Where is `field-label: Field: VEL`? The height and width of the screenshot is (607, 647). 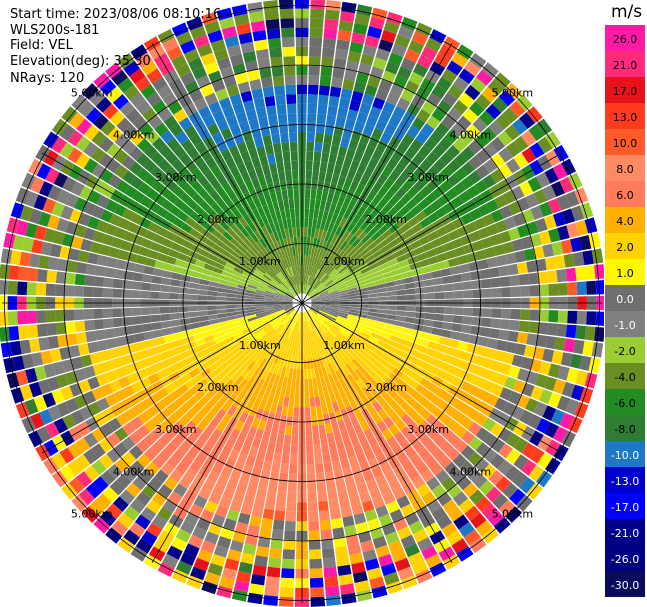
field-label: Field: VEL is located at coordinates (41, 45).